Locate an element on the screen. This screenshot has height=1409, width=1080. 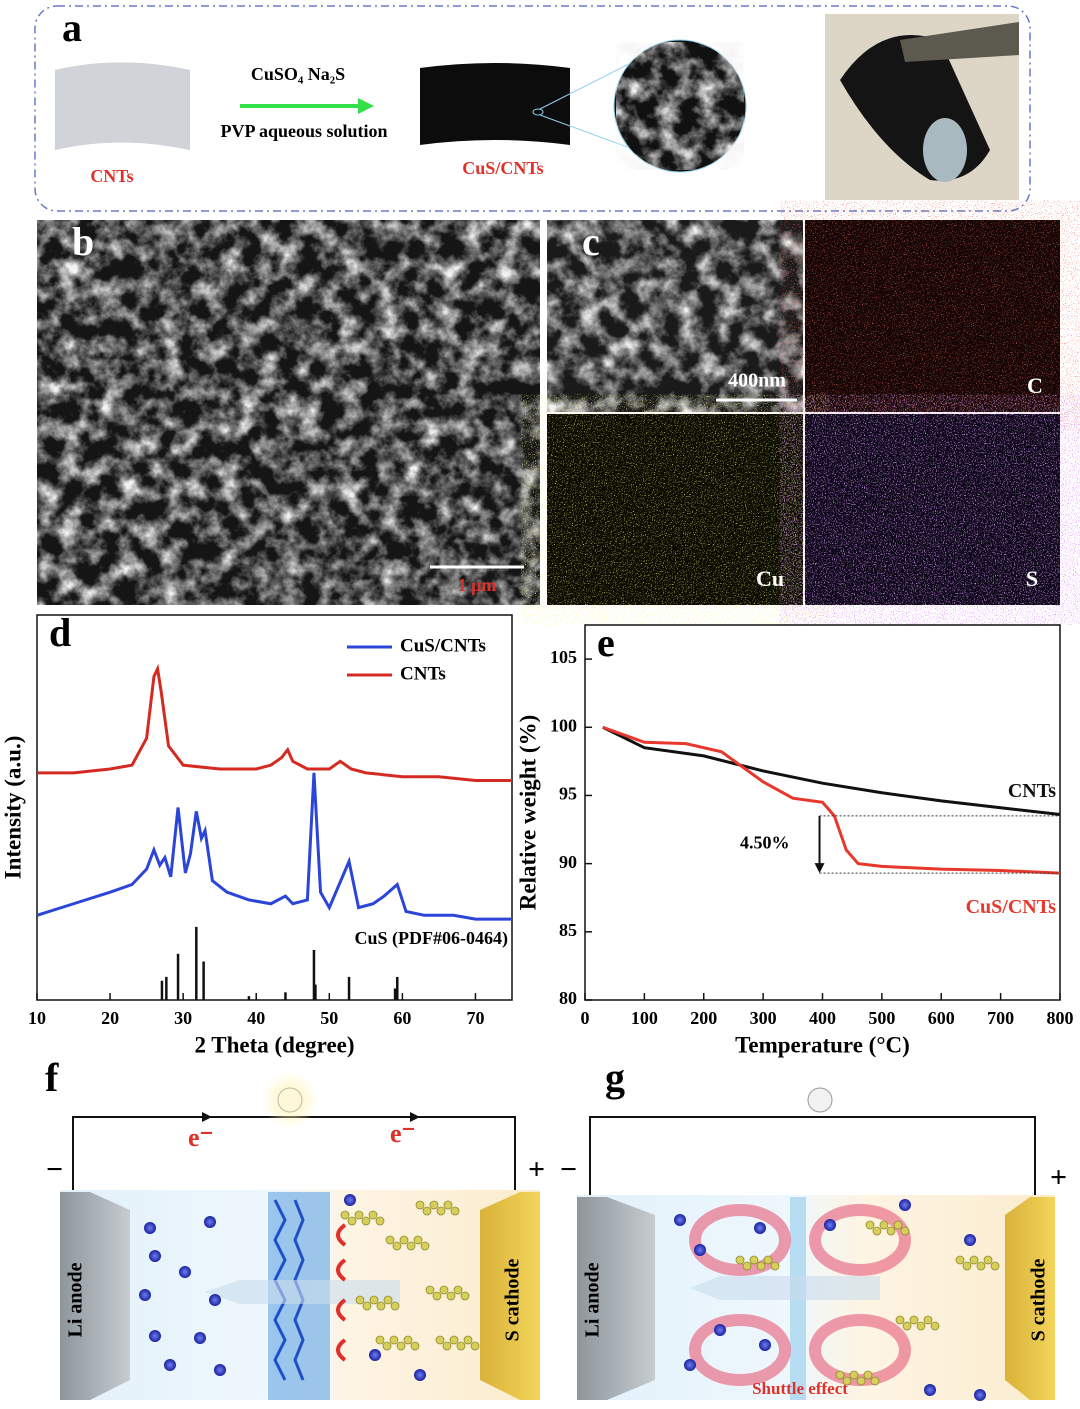
y-tick-label: 90 is located at coordinates (568, 862).